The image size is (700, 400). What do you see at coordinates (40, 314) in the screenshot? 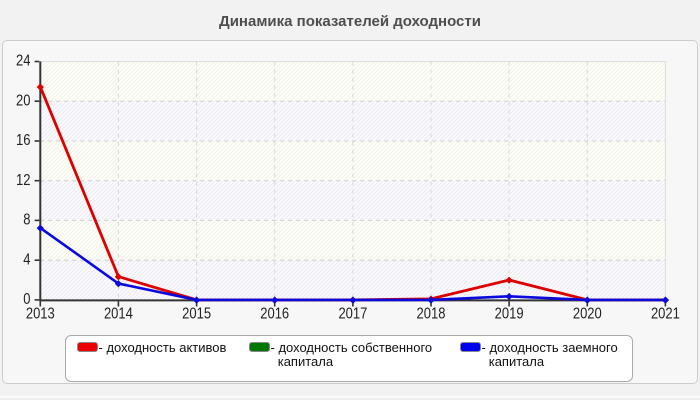
I see `svg-text: 2013` at bounding box center [40, 314].